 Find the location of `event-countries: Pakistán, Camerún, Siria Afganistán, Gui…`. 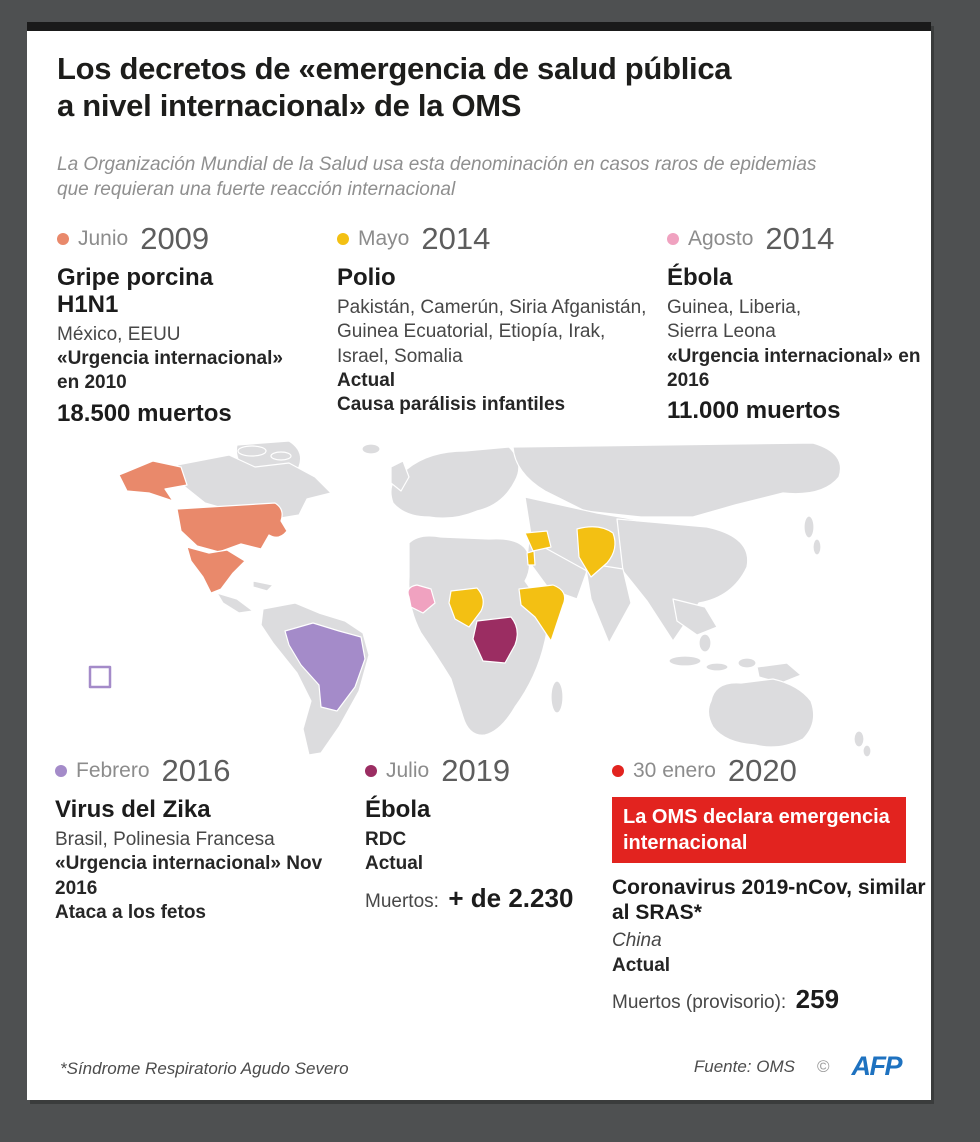

event-countries: Pakistán, Camerún, Siria Afganistán, Gui… is located at coordinates (492, 331).